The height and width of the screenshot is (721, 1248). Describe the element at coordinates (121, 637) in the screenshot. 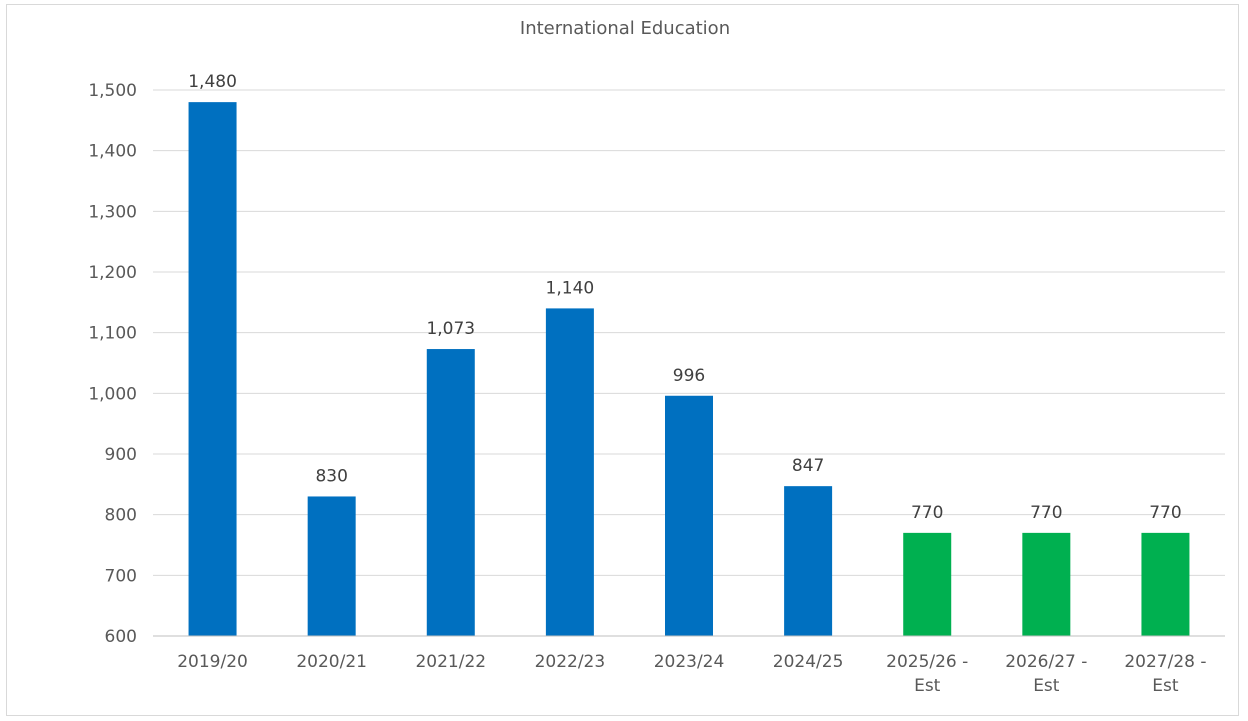

I see `y-tick-label: 600` at that location.